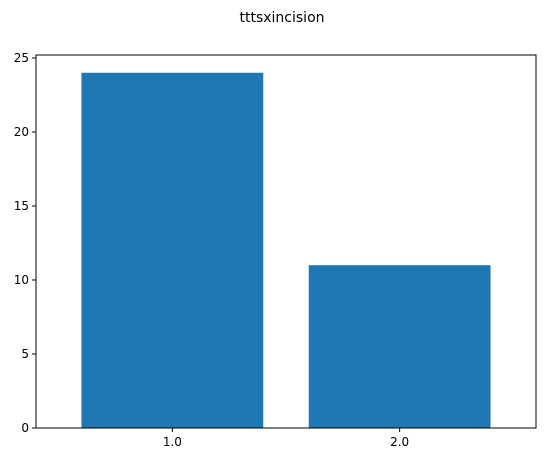 Image resolution: width=546 pixels, height=461 pixels. I want to click on y-tick-label: 15, so click(21, 206).